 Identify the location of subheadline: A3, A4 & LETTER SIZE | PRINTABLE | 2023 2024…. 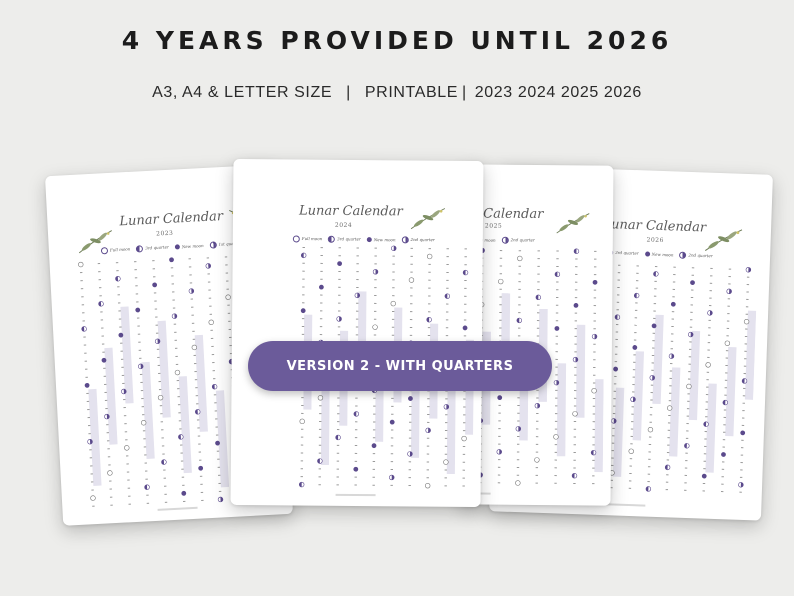
(397, 93).